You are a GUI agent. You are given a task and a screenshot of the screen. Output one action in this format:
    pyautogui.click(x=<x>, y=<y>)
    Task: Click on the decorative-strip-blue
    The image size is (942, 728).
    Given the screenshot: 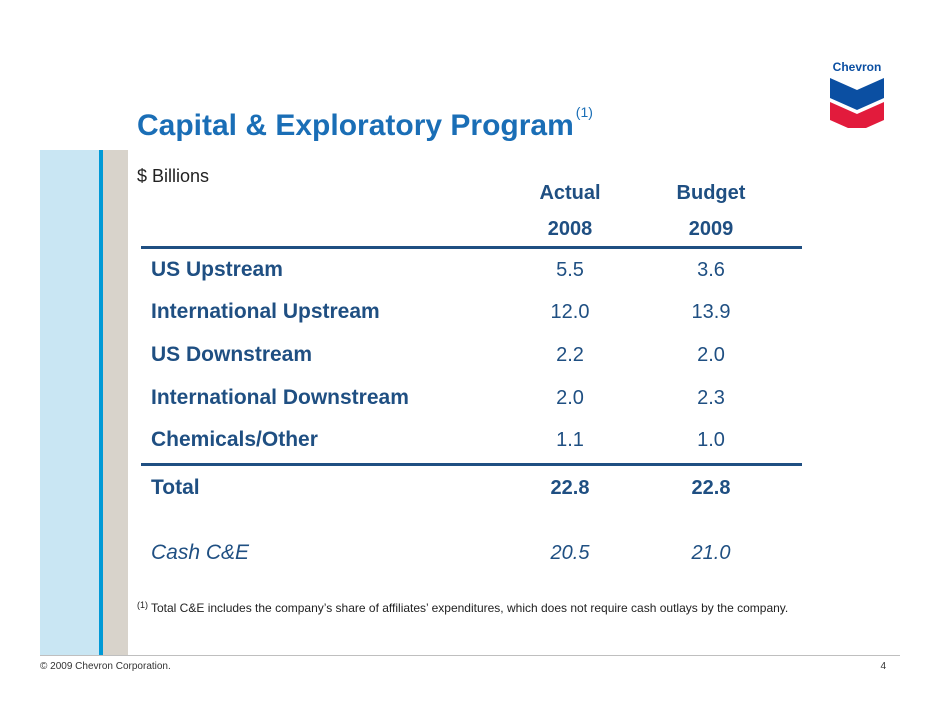 What is the action you would take?
    pyautogui.click(x=101, y=402)
    